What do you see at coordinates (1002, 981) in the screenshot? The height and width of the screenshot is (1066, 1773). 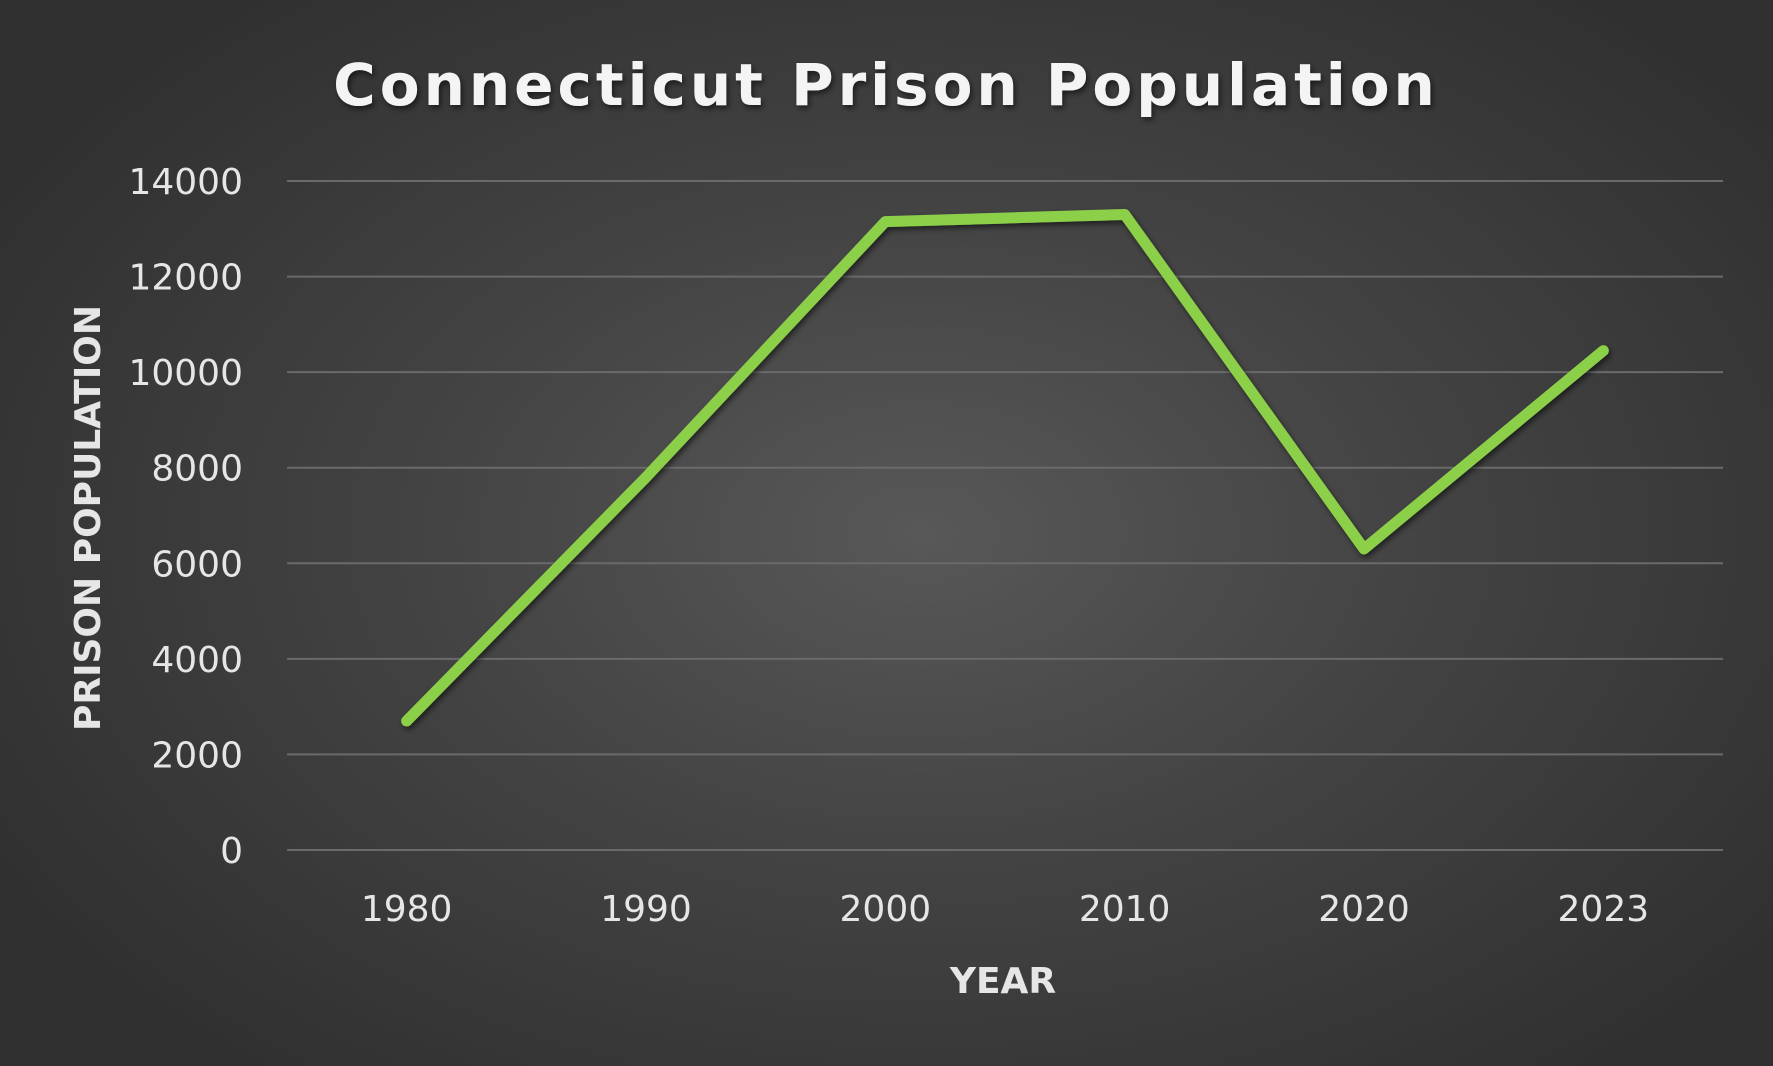 I see `x-axis-title: YEAR` at bounding box center [1002, 981].